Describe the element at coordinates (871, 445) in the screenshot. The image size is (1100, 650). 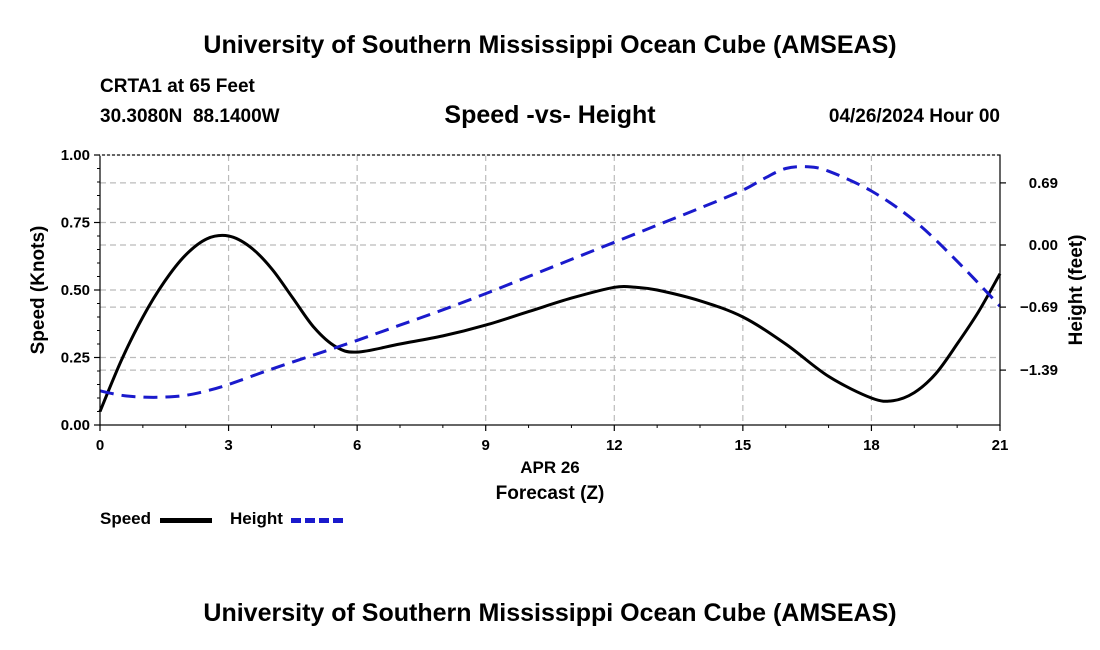
I see `x-tick-label: 18` at that location.